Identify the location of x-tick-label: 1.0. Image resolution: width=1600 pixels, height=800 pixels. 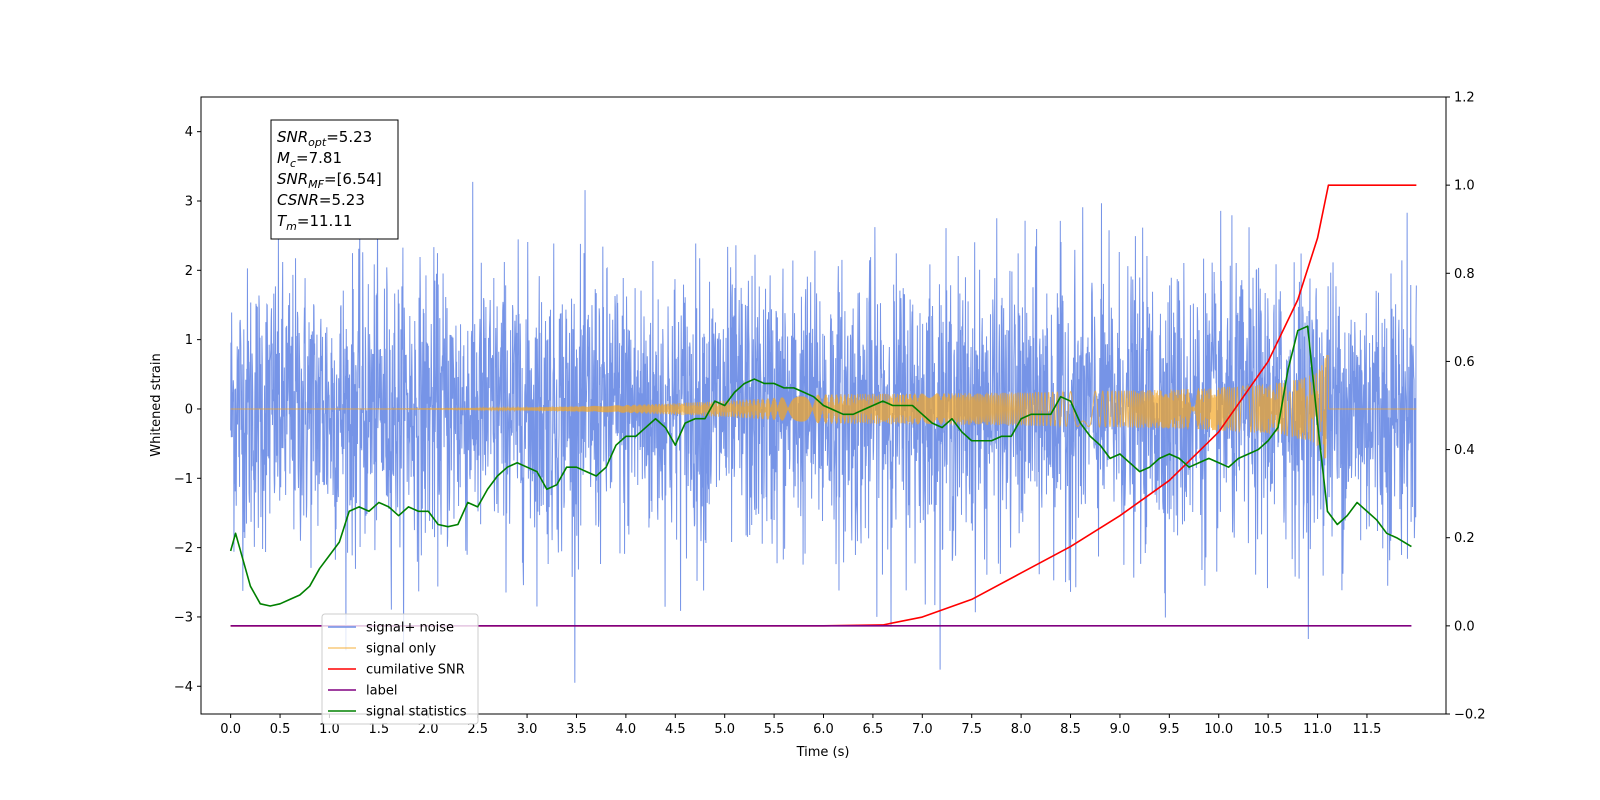
(329, 729).